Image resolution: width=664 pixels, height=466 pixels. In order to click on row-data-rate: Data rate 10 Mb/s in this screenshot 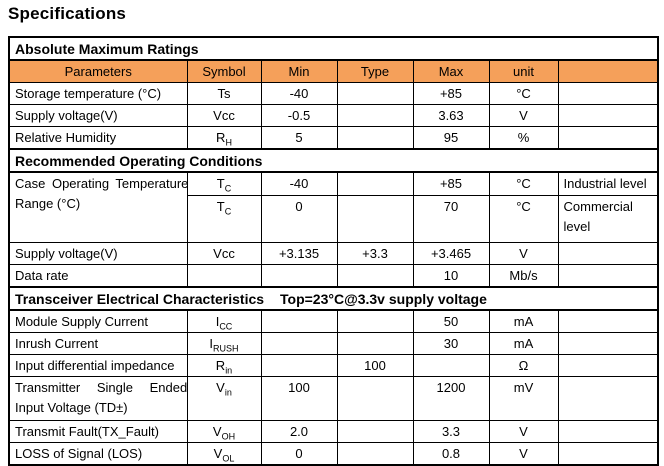, I will do `click(333, 275)`.